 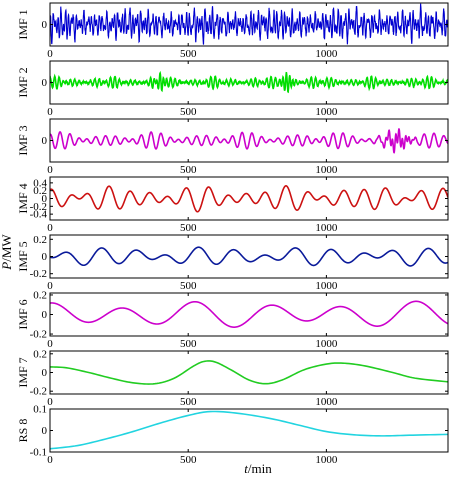 What do you see at coordinates (23, 198) in the screenshot?
I see `panel-y-label: IMF 4` at bounding box center [23, 198].